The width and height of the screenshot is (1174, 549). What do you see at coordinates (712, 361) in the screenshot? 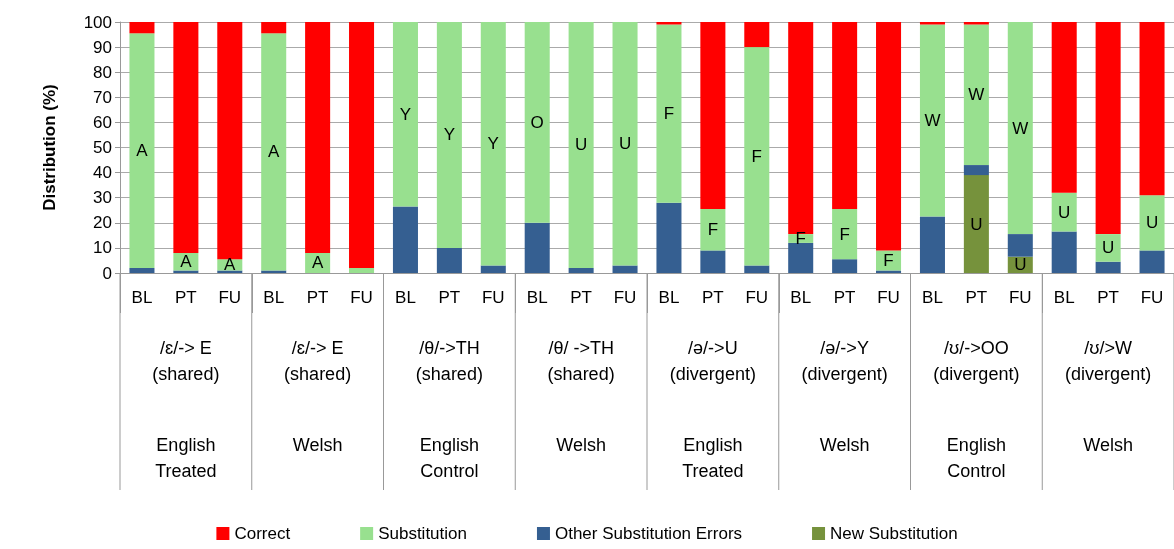
I see `text: /ə/->U (divergent)` at bounding box center [712, 361].